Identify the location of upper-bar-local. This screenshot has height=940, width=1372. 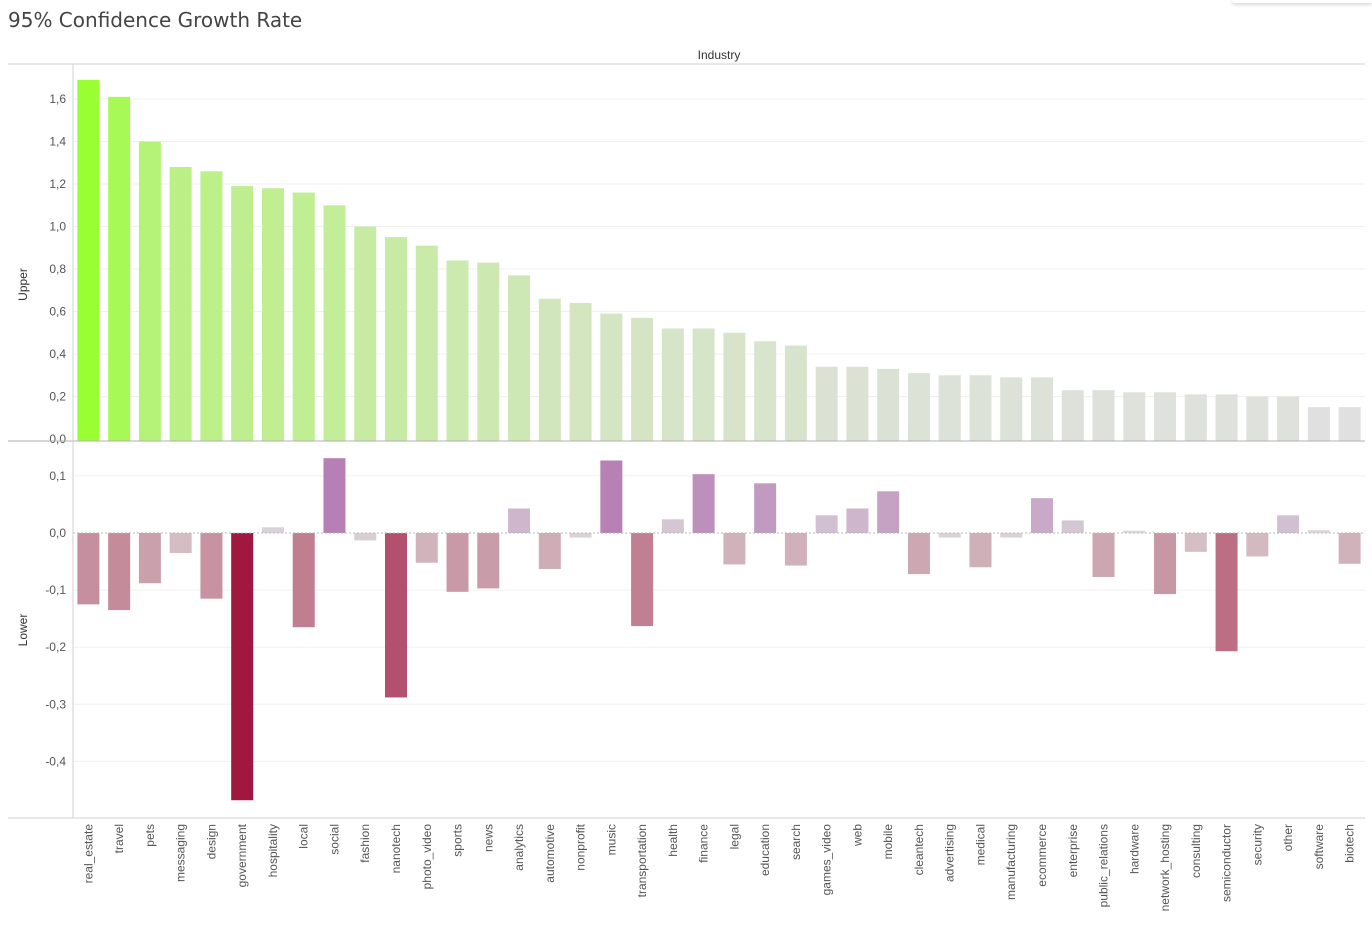
(303, 316).